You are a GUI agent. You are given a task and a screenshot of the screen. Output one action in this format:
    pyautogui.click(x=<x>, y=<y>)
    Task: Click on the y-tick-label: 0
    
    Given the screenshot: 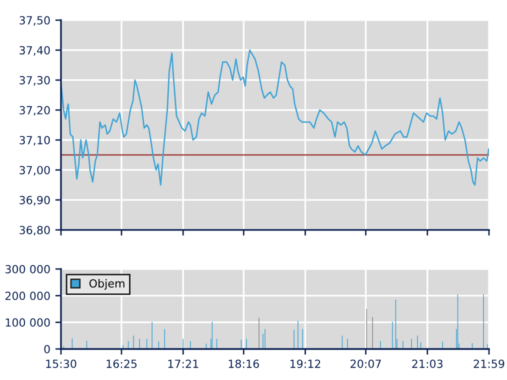 What is the action you would take?
    pyautogui.click(x=47, y=349)
    